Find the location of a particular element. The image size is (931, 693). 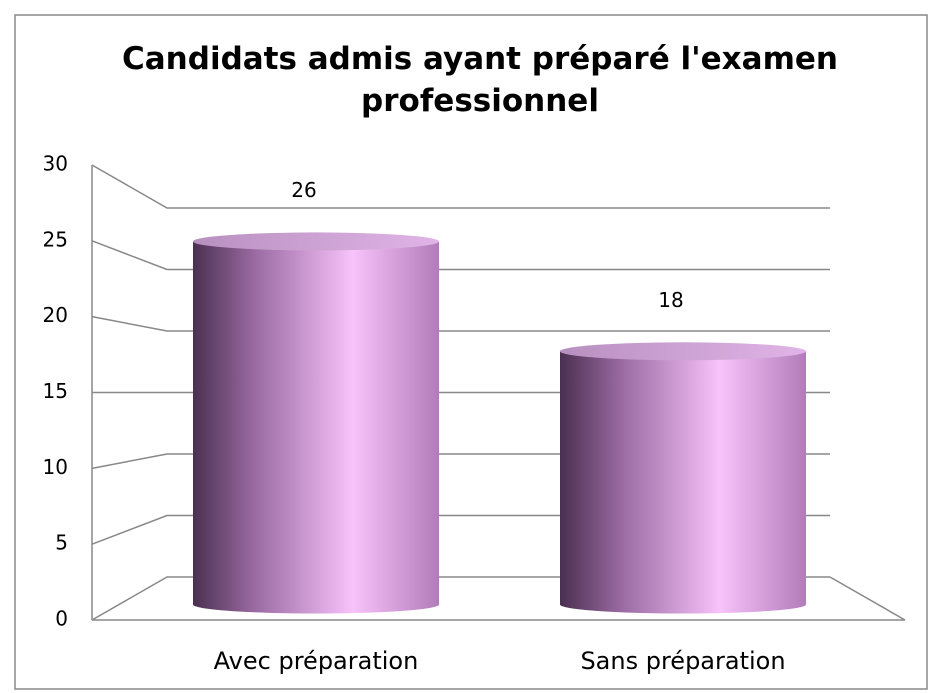

x-tick-label: Sans préparation is located at coordinates (682, 661).